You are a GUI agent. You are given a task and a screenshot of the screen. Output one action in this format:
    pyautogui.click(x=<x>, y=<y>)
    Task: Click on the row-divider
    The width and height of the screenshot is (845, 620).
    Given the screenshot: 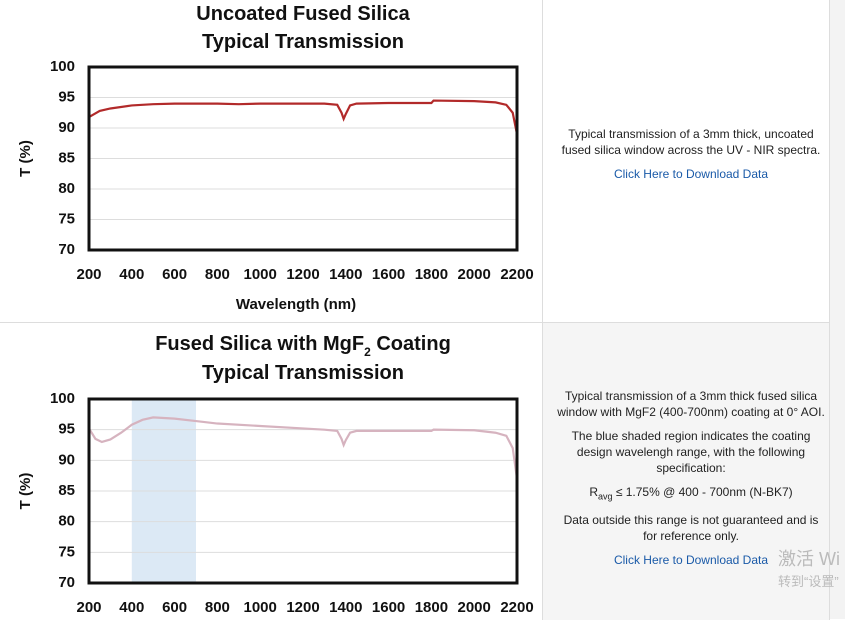 What is the action you would take?
    pyautogui.click(x=271, y=322)
    